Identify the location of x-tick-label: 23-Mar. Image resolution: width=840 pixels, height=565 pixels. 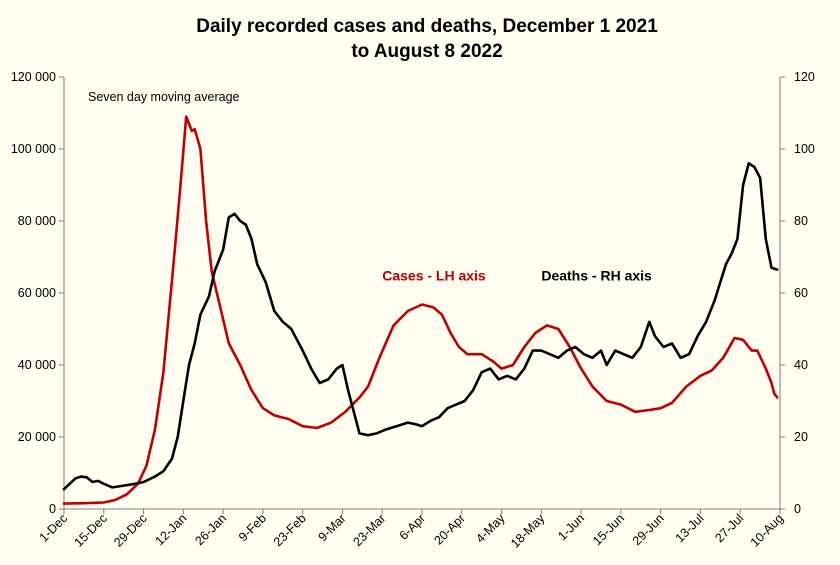
(369, 530).